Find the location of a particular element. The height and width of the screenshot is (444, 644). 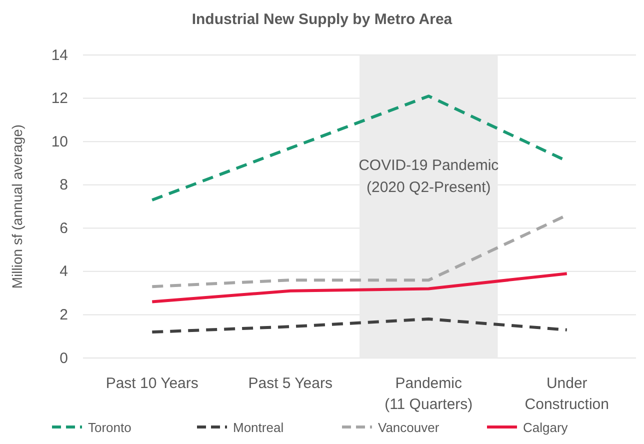

chart-title: Industrial New Supply by Metro Area is located at coordinates (322, 19).